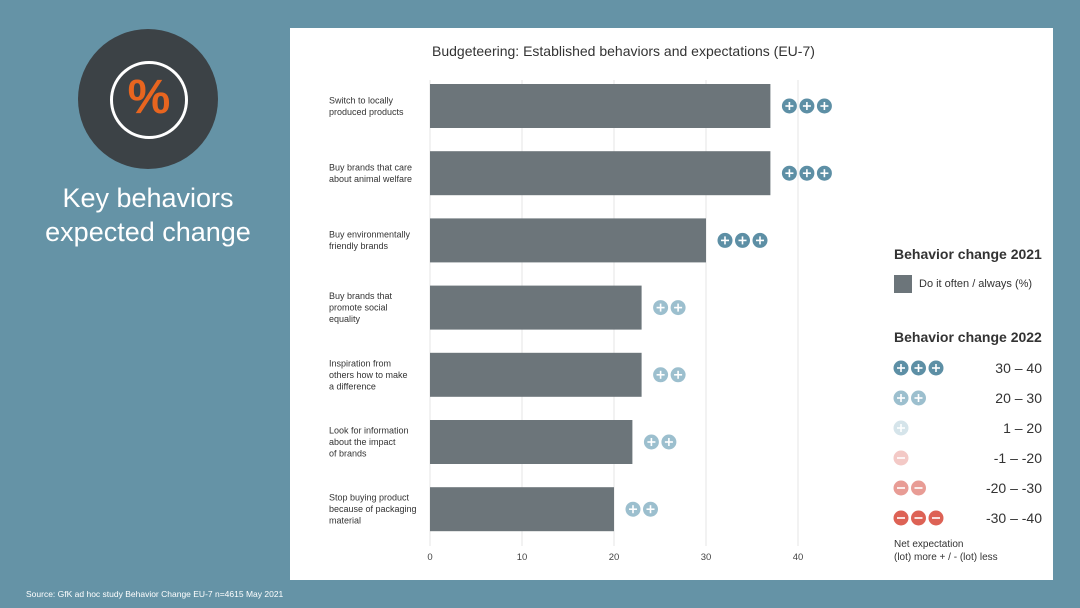  Describe the element at coordinates (946, 557) in the screenshot. I see `net-note-line2: (lot) more + / - (lot) less` at that location.